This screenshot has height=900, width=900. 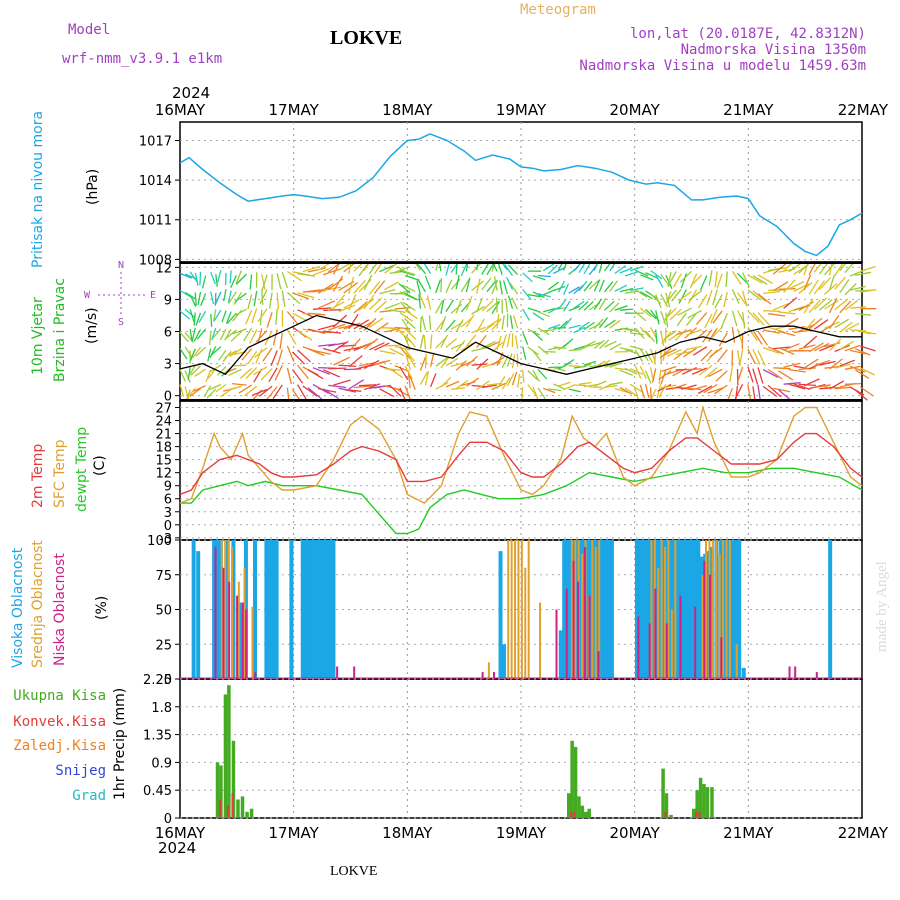 I want to click on temp-tick-label: 21, so click(x=163, y=435).